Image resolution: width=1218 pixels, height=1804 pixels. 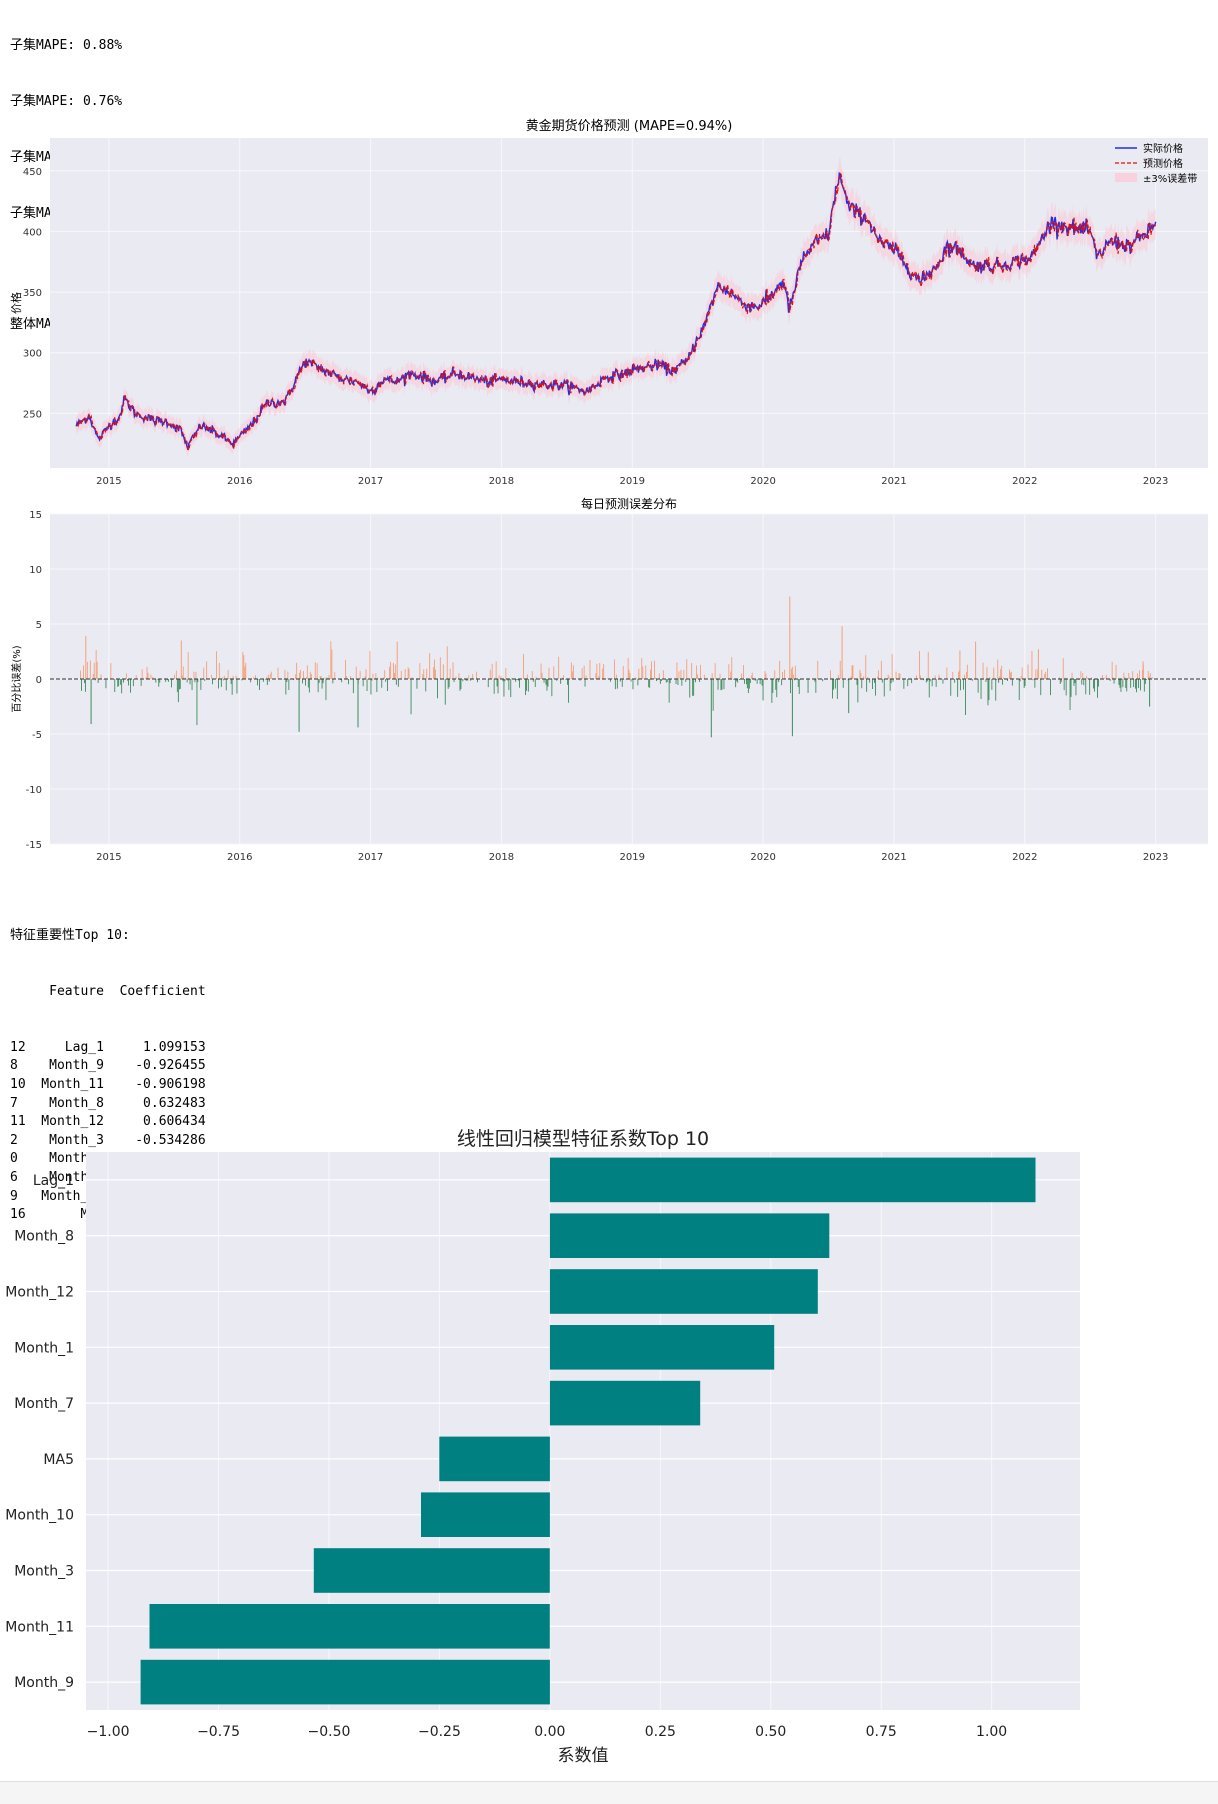 What do you see at coordinates (32, 354) in the screenshot?
I see `y-tick-label: 300` at bounding box center [32, 354].